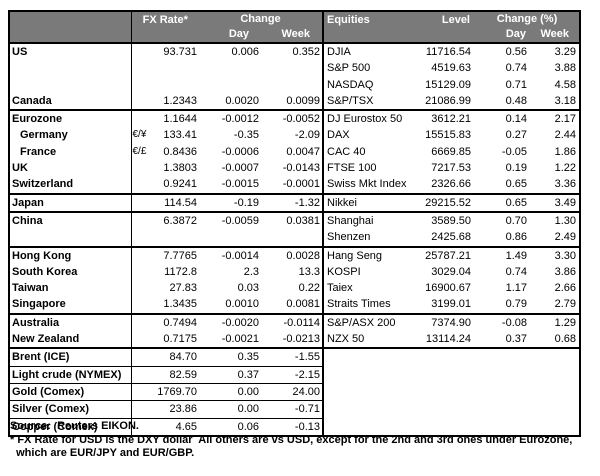 Image resolution: width=600 pixels, height=476 pixels. I want to click on equity-index-label: Nikkei, so click(368, 202).